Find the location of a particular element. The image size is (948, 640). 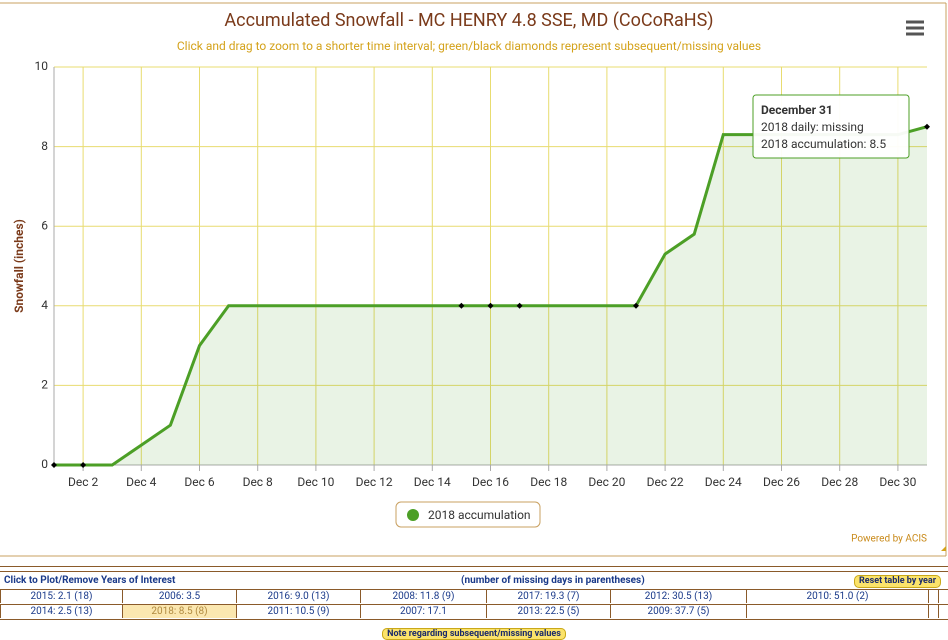

x-tick-label: Dec 14 is located at coordinates (432, 482).